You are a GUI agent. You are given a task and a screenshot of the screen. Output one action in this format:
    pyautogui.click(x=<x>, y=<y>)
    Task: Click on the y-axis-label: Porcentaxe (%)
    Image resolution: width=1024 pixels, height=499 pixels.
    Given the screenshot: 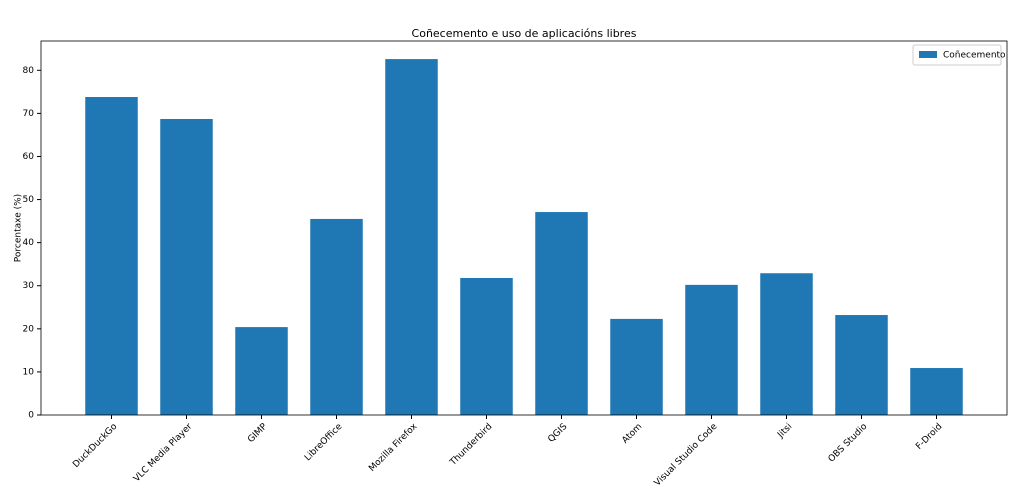 What is the action you would take?
    pyautogui.click(x=19, y=228)
    